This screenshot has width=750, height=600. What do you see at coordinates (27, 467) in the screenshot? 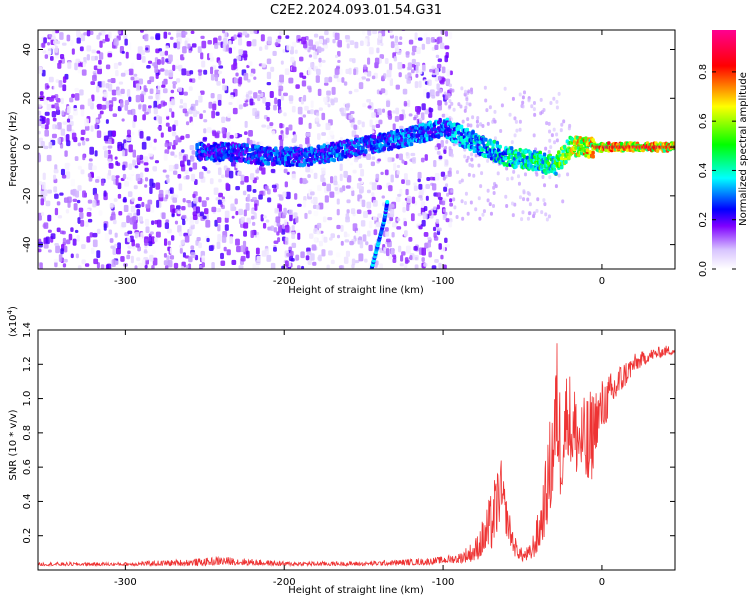
I see `y-tick-label: 0.6` at bounding box center [27, 467].